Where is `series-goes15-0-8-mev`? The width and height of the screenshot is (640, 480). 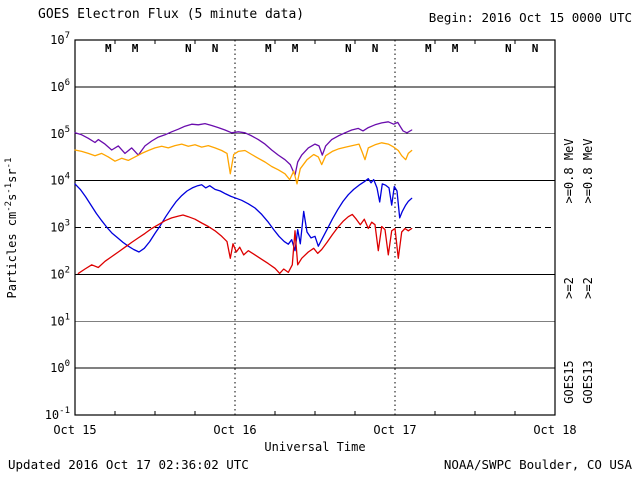 series-goes15-0-8-mev is located at coordinates (243, 148).